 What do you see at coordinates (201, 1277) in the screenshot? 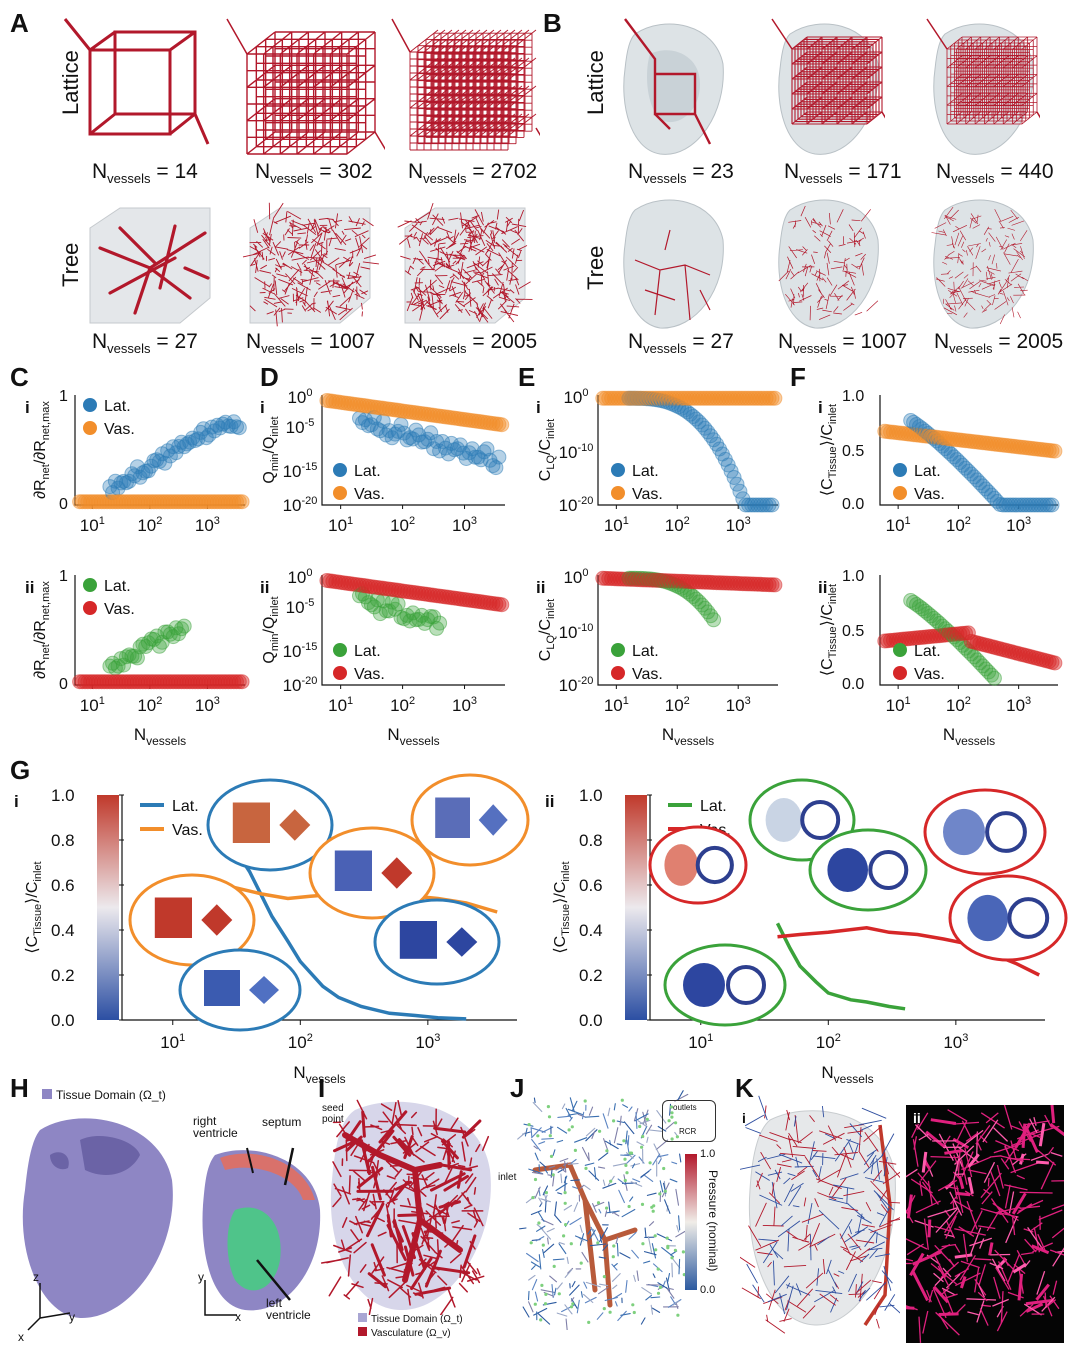
I see `axis-y-2d: y` at bounding box center [201, 1277].